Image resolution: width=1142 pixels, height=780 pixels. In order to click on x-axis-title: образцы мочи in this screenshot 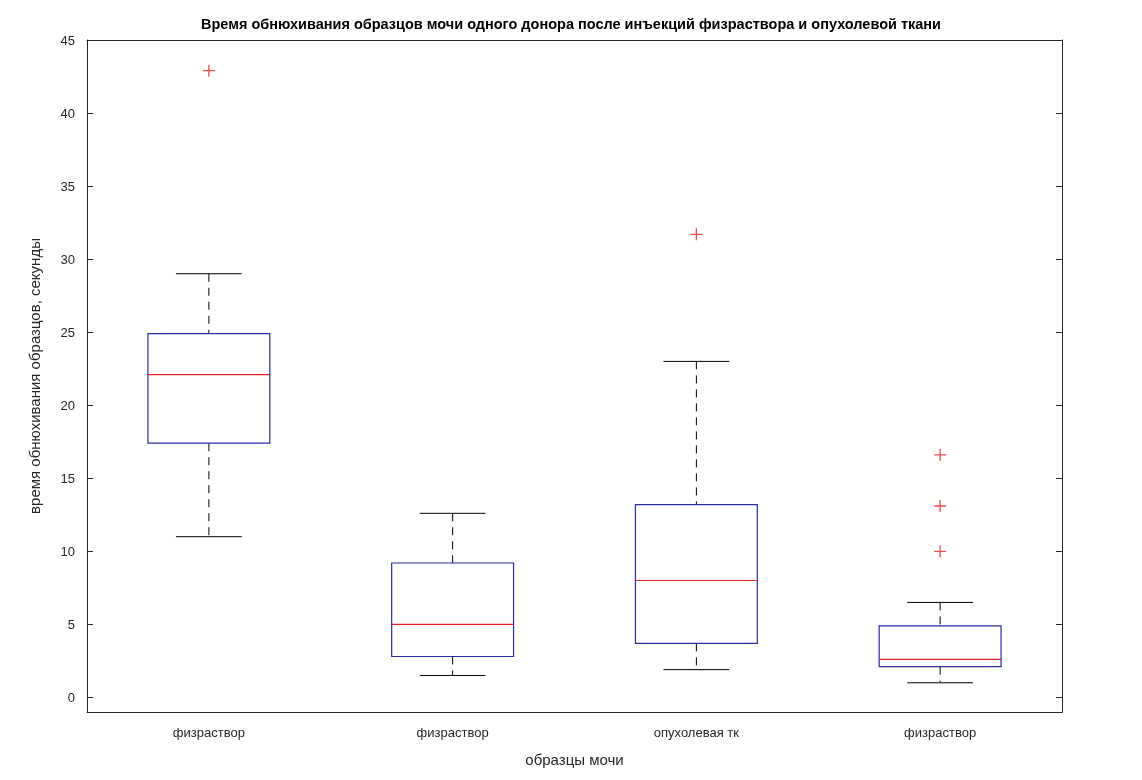, I will do `click(574, 759)`.